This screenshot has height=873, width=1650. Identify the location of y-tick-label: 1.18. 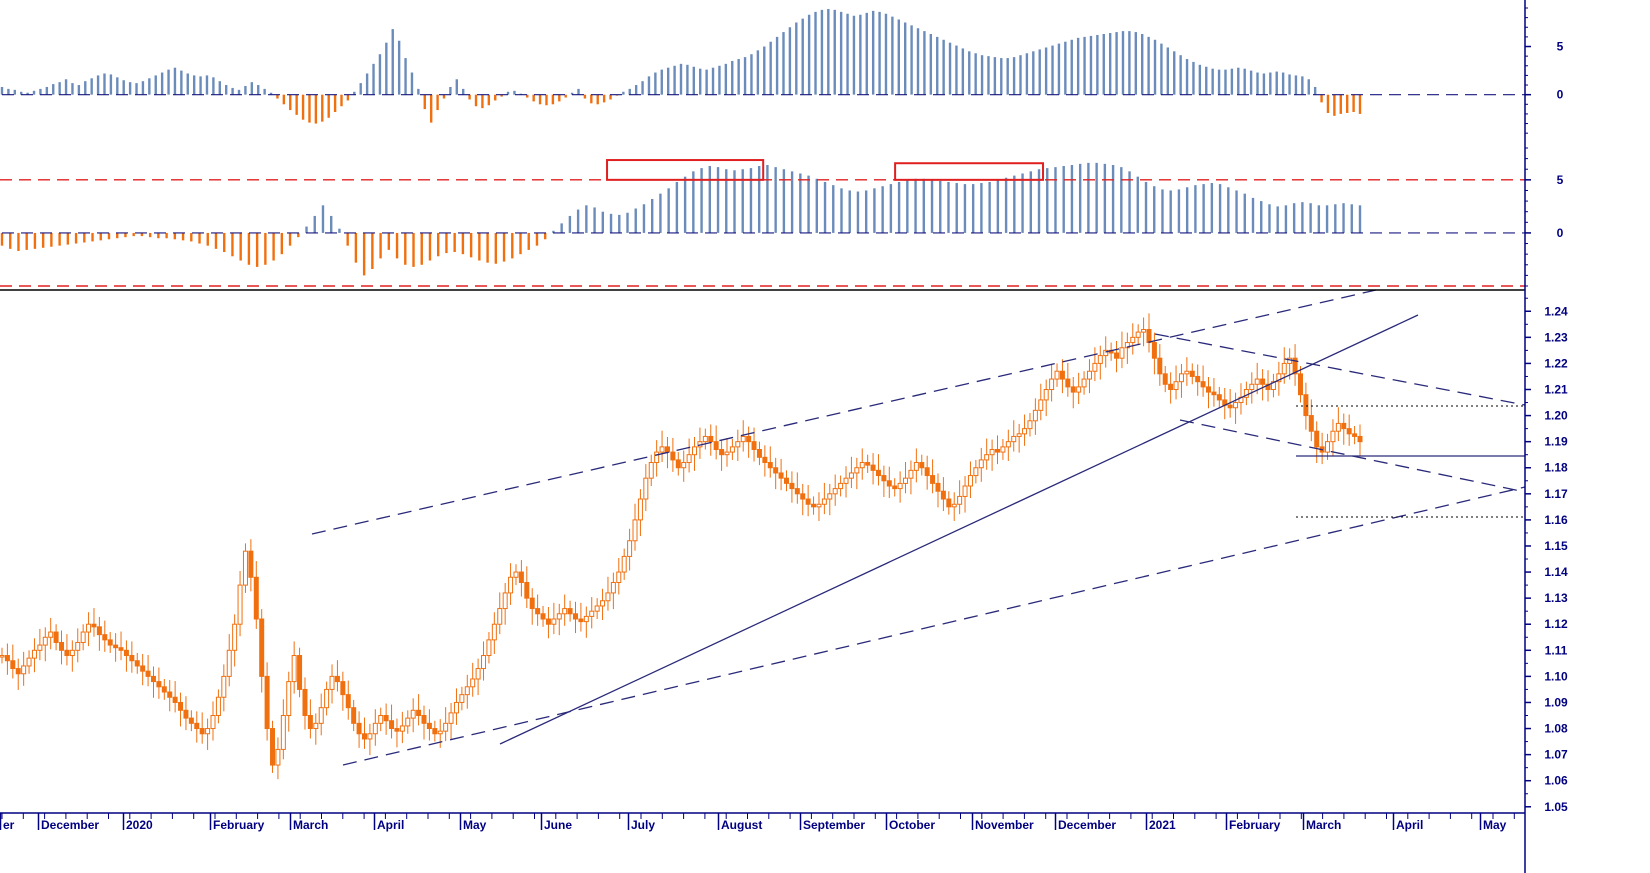
(1556, 468).